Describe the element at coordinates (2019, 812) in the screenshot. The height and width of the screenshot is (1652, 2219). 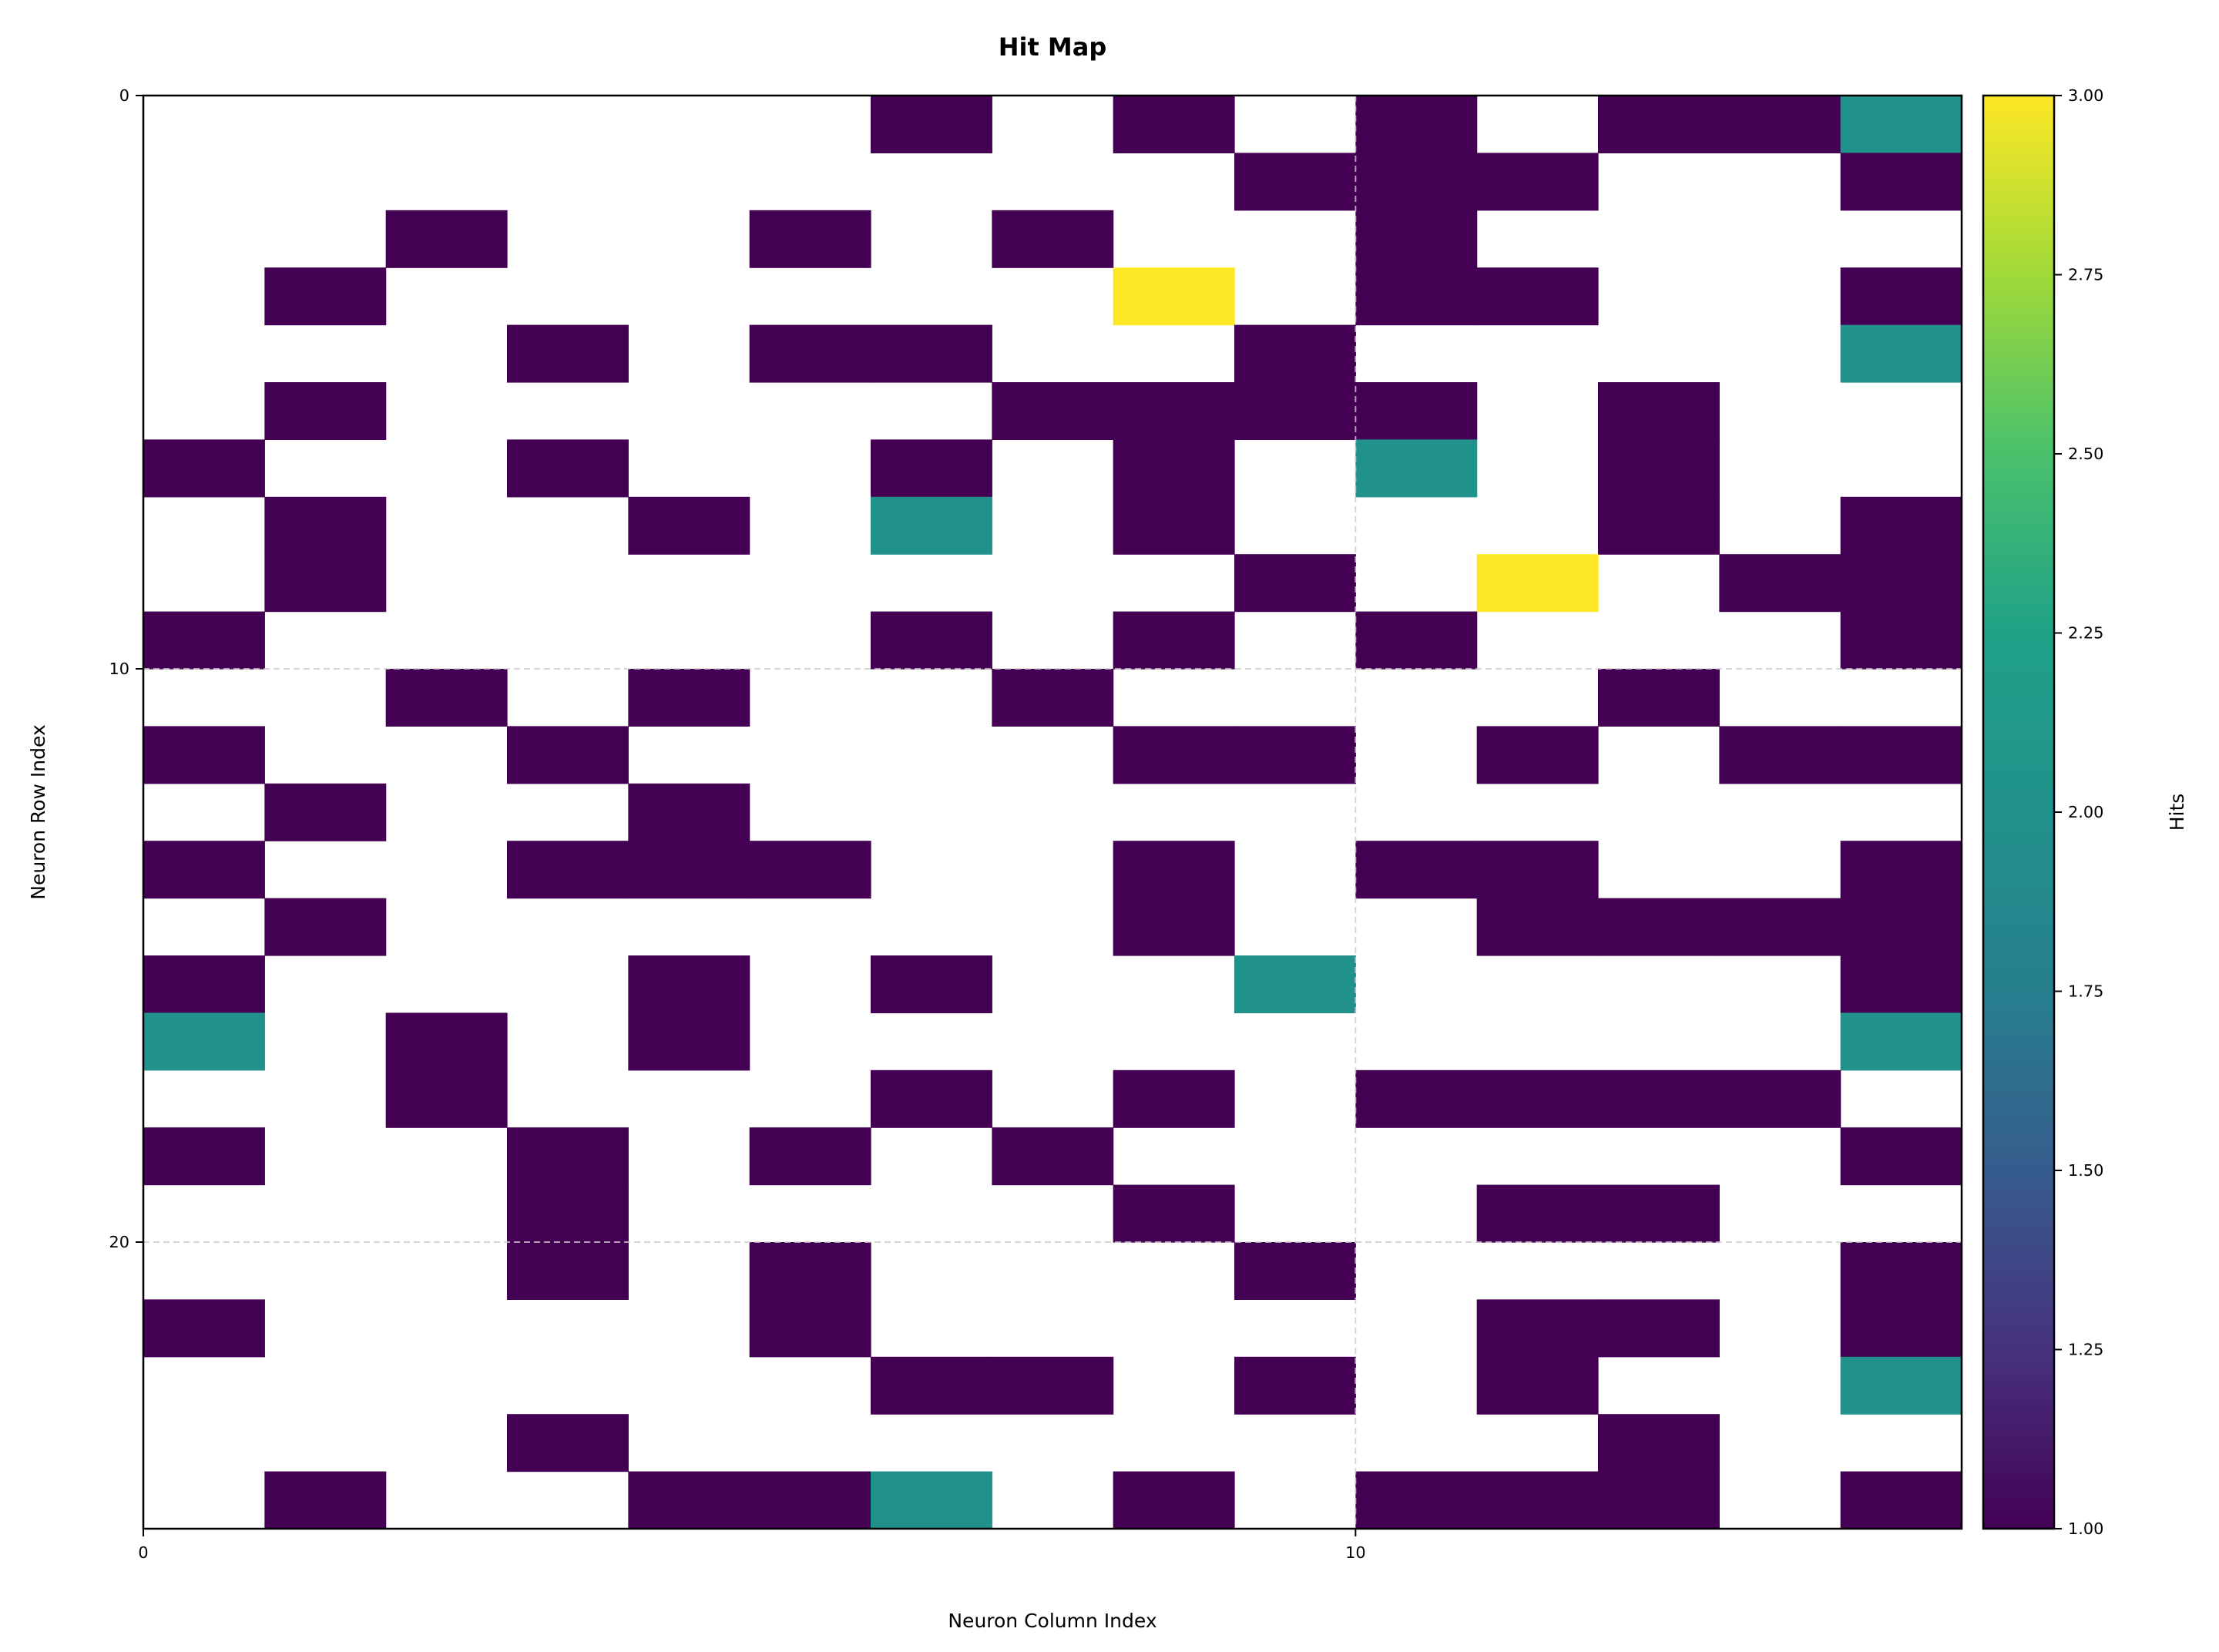
I see `colorbar` at that location.